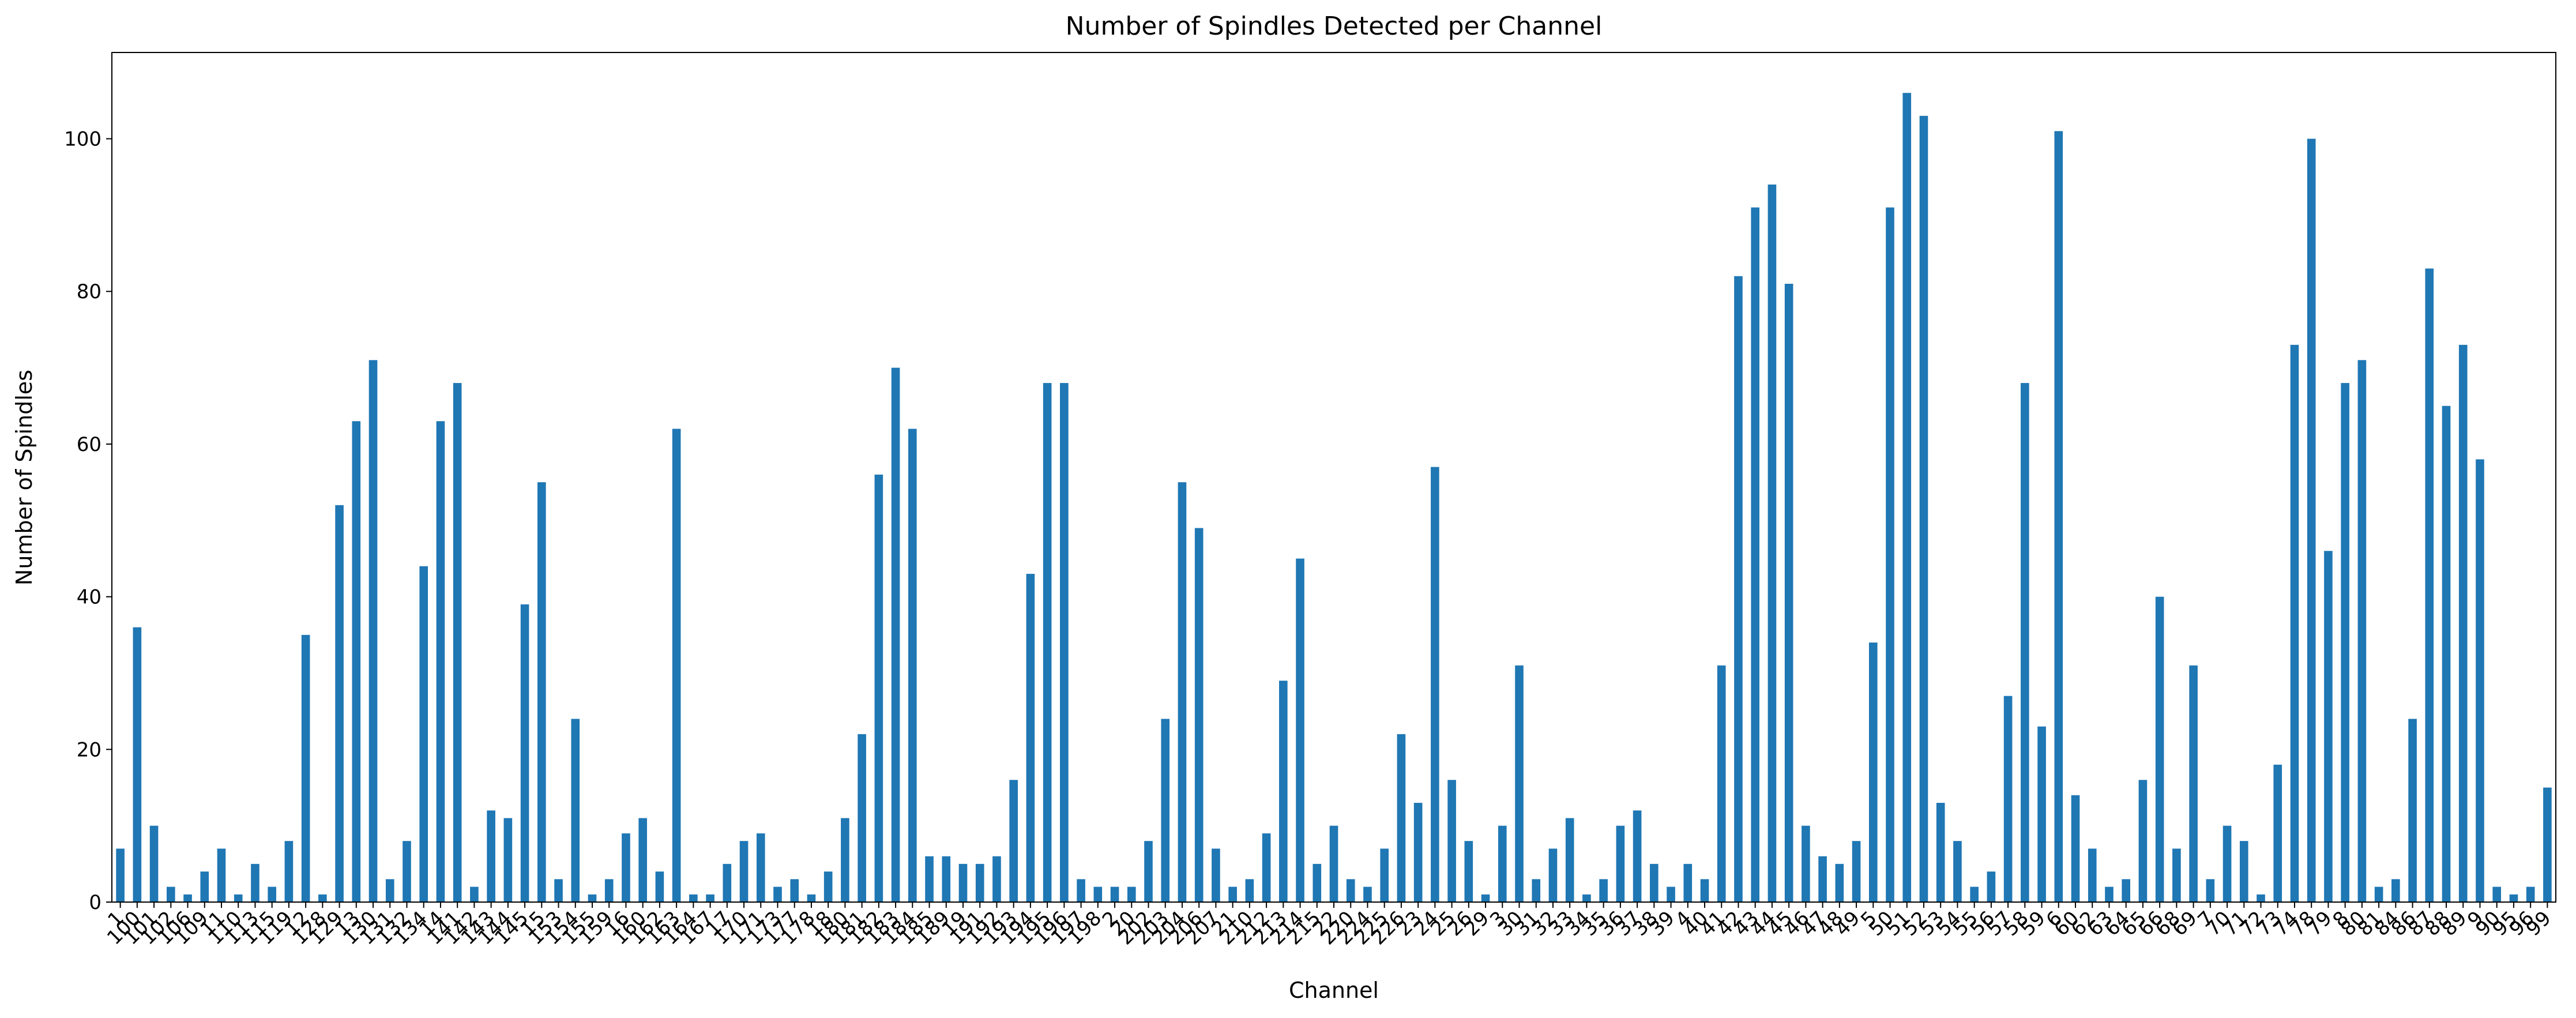 The image size is (2576, 1018). What do you see at coordinates (89, 444) in the screenshot?
I see `y-tick-label: 60` at bounding box center [89, 444].